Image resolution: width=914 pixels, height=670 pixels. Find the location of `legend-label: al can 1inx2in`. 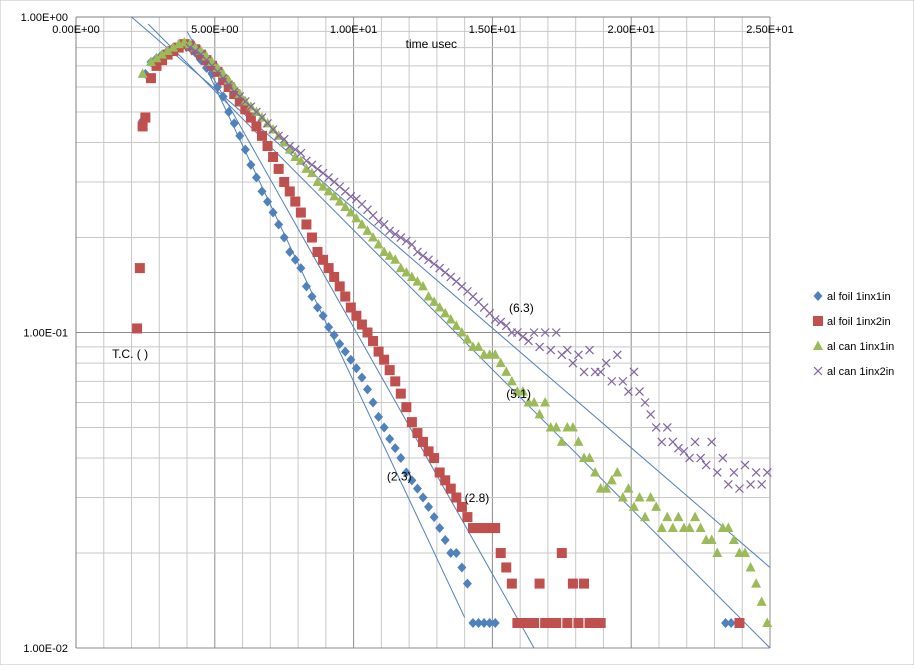

legend-label: al can 1inx2in is located at coordinates (860, 372).